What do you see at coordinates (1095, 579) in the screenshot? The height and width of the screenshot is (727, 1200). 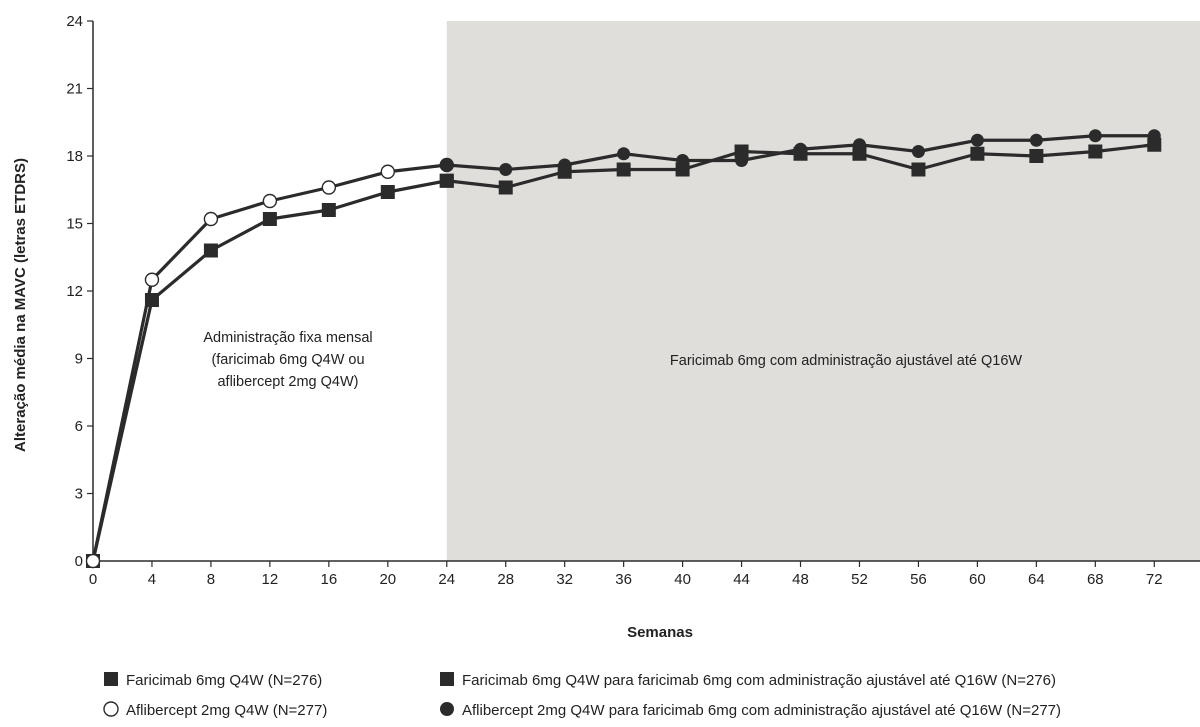 I see `x-tick-label: 68` at bounding box center [1095, 579].